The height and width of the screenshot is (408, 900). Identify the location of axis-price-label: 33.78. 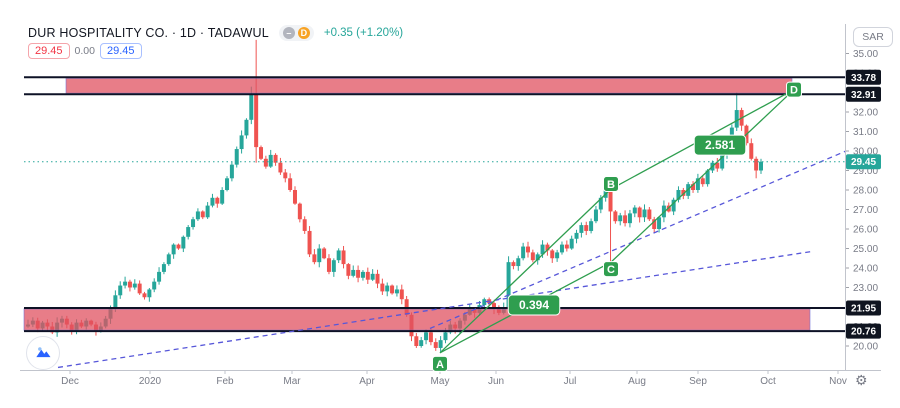
(863, 77).